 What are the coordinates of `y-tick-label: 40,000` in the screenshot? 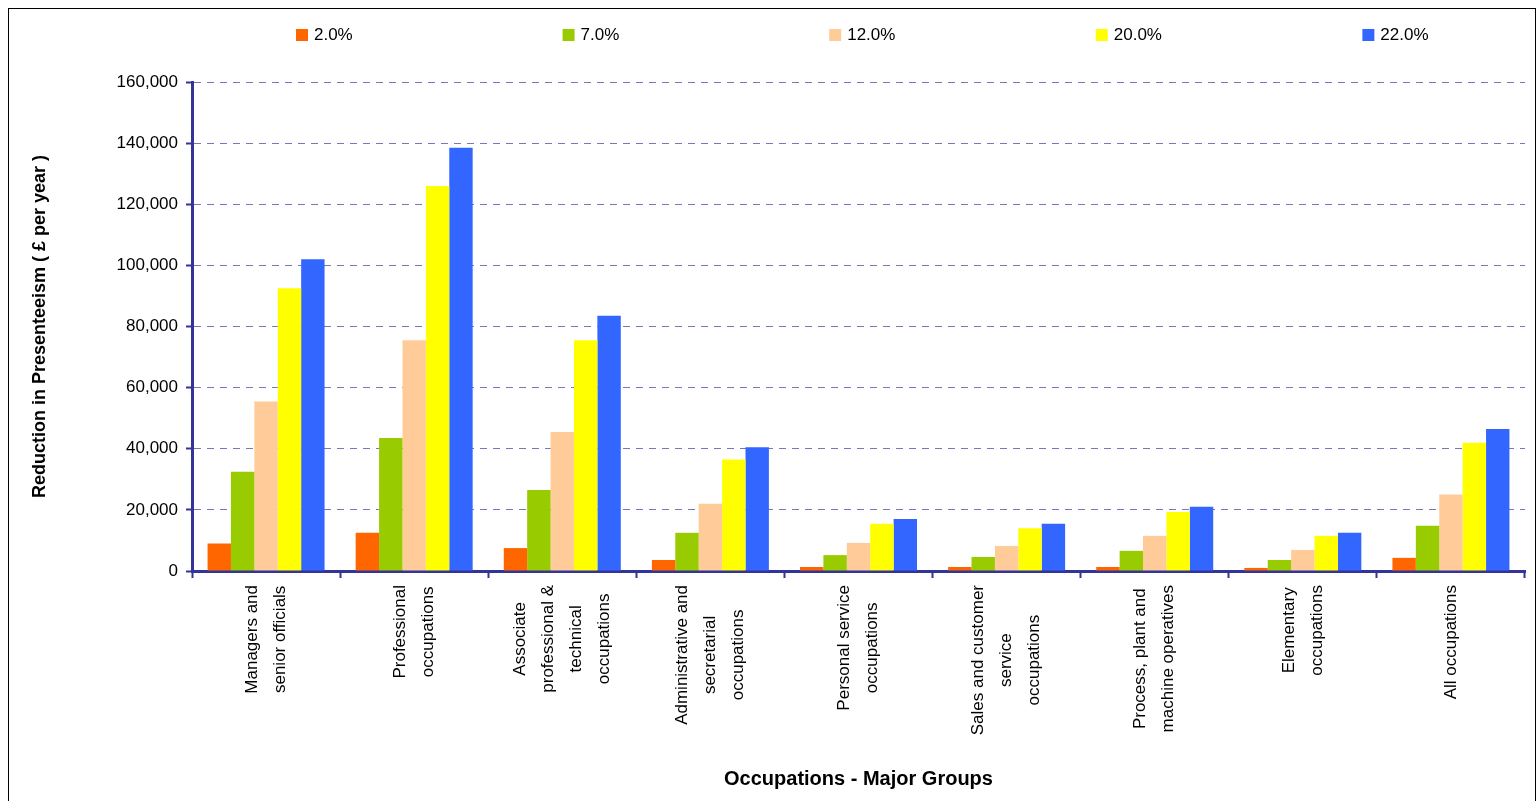 It's located at (152, 448).